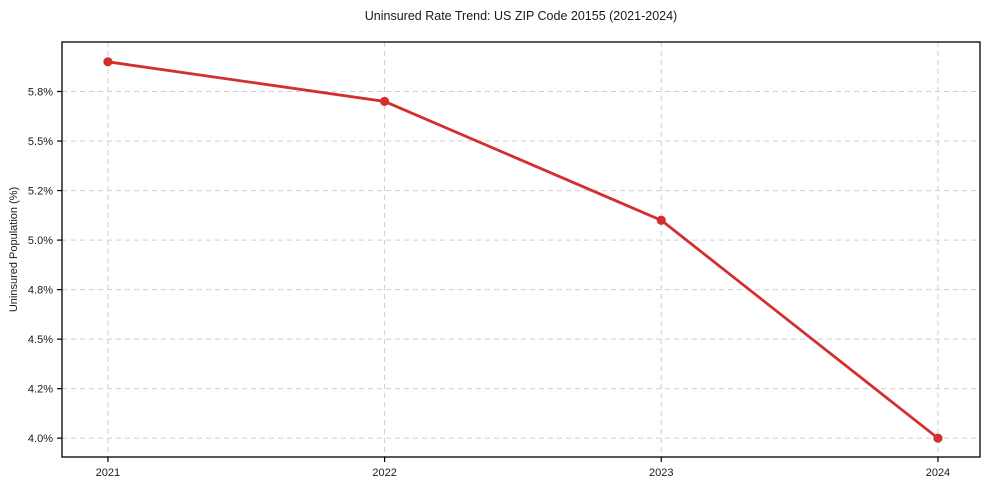 This screenshot has width=989, height=490. Describe the element at coordinates (40, 241) in the screenshot. I see `y-tick-label: 5.0%` at that location.